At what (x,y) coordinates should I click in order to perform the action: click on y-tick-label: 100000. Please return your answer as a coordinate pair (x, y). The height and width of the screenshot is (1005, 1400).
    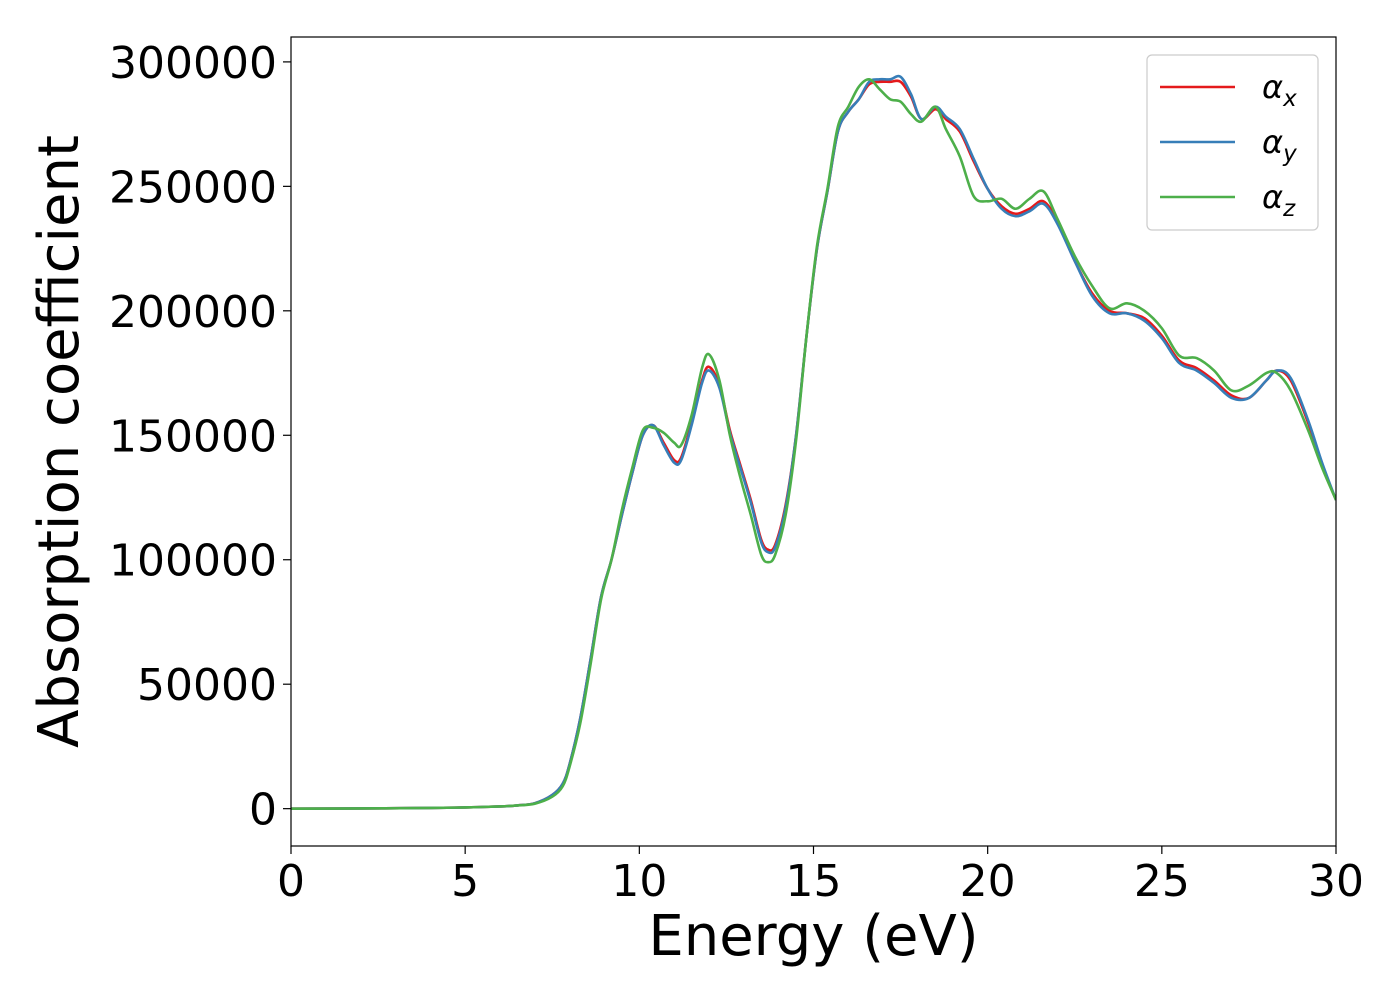
    Looking at the image, I should click on (193, 561).